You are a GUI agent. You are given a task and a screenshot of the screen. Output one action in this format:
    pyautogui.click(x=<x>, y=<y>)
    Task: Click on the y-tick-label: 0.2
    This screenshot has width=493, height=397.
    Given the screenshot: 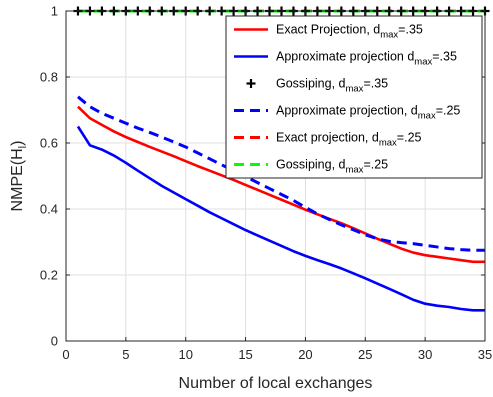 What is the action you would take?
    pyautogui.click(x=49, y=275)
    